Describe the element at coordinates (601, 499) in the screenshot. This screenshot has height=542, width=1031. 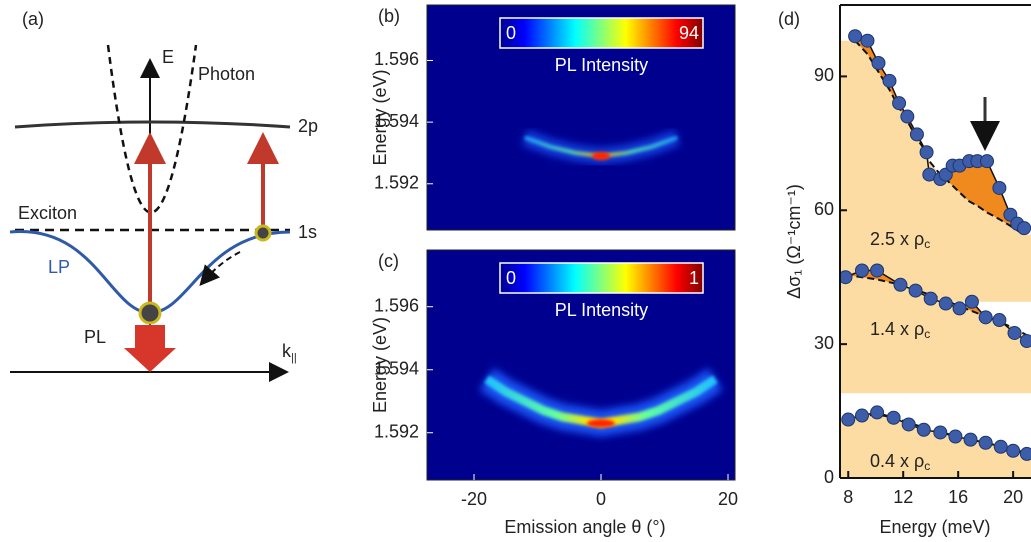
I see `x-tick-label: 0` at that location.